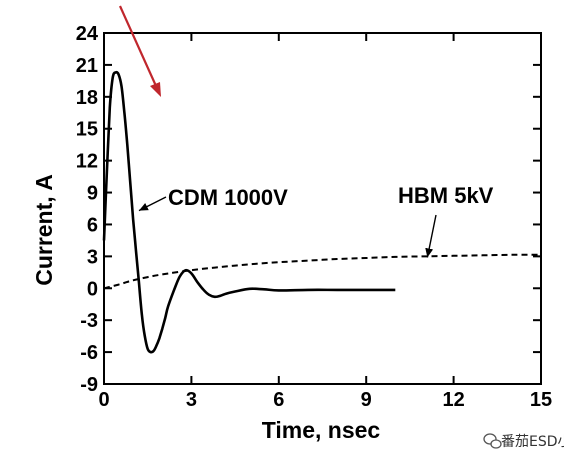  What do you see at coordinates (92, 289) in the screenshot?
I see `y-tick-label: 0` at bounding box center [92, 289].